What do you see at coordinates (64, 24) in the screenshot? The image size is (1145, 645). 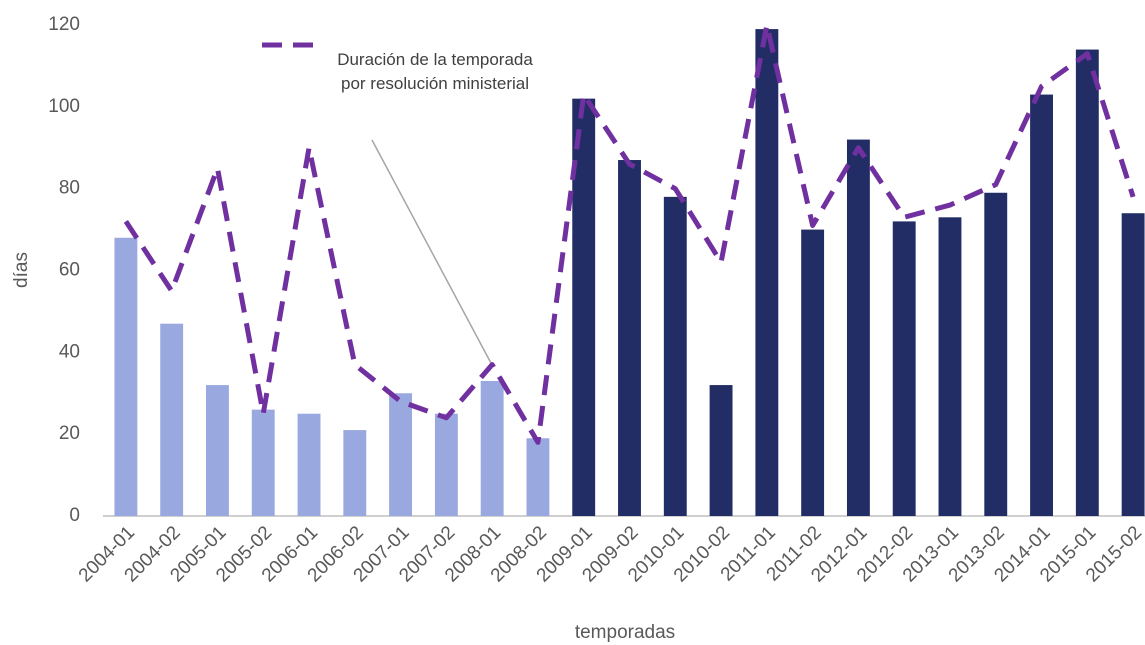 I see `y-tick-label: 120` at bounding box center [64, 24].